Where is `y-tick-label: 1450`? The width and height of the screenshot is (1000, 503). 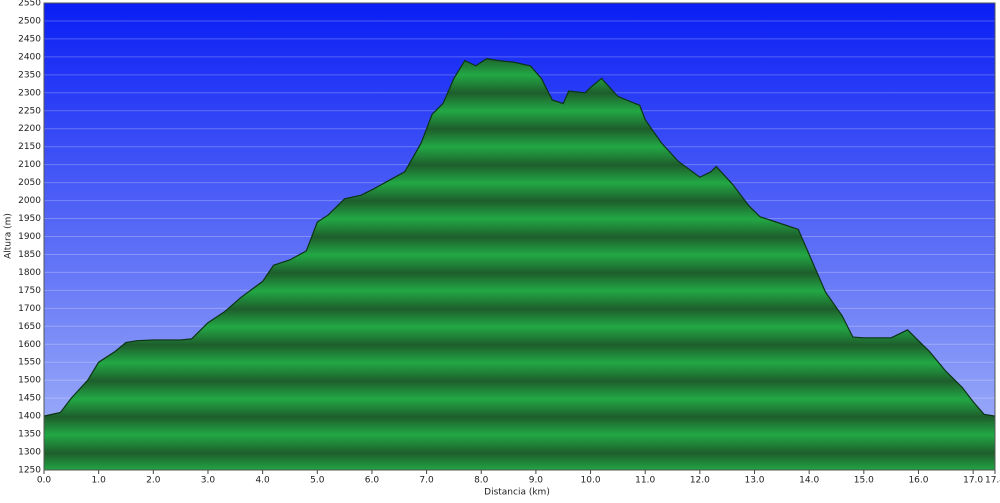 y-tick-label: 1450 is located at coordinates (29, 399).